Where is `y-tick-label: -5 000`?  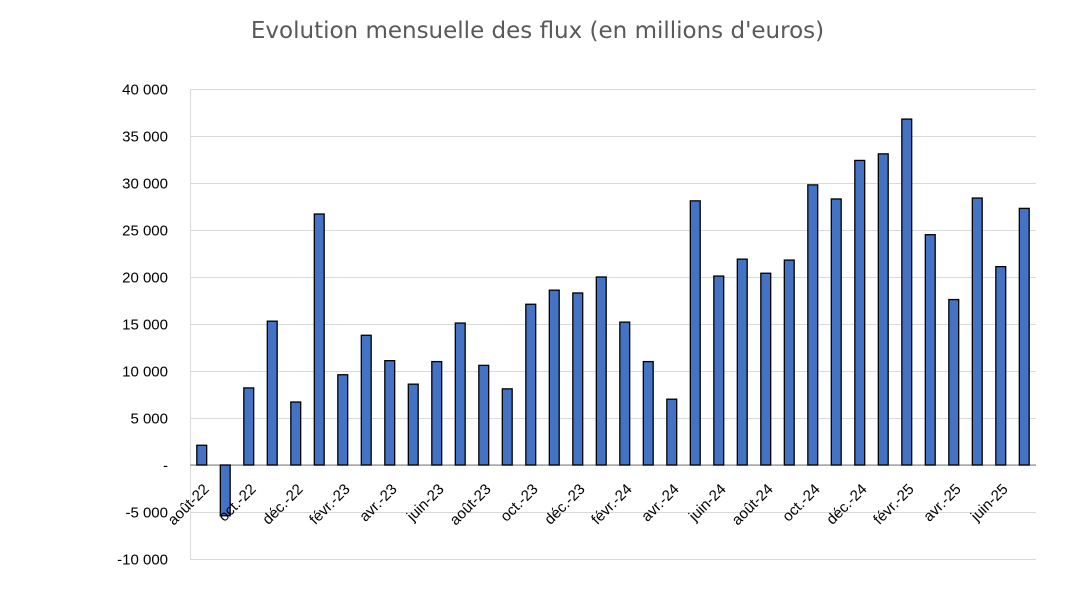 y-tick-label: -5 000 is located at coordinates (146, 513).